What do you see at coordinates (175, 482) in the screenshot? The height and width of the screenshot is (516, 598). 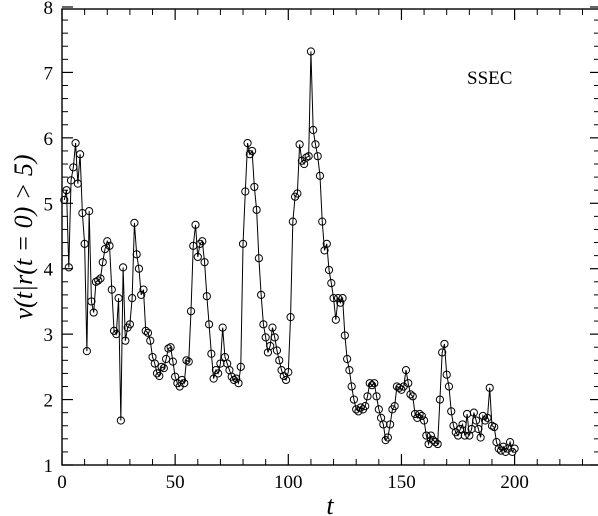 I see `x-tick-label: 50` at bounding box center [175, 482].